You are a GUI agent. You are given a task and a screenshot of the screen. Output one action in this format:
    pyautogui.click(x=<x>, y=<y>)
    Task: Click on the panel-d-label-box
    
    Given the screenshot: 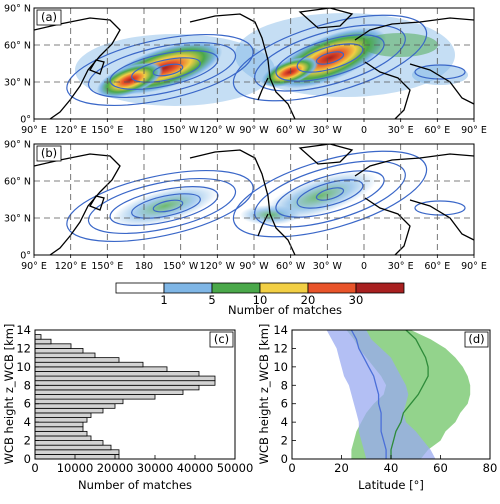 What is the action you would take?
    pyautogui.click(x=476, y=339)
    